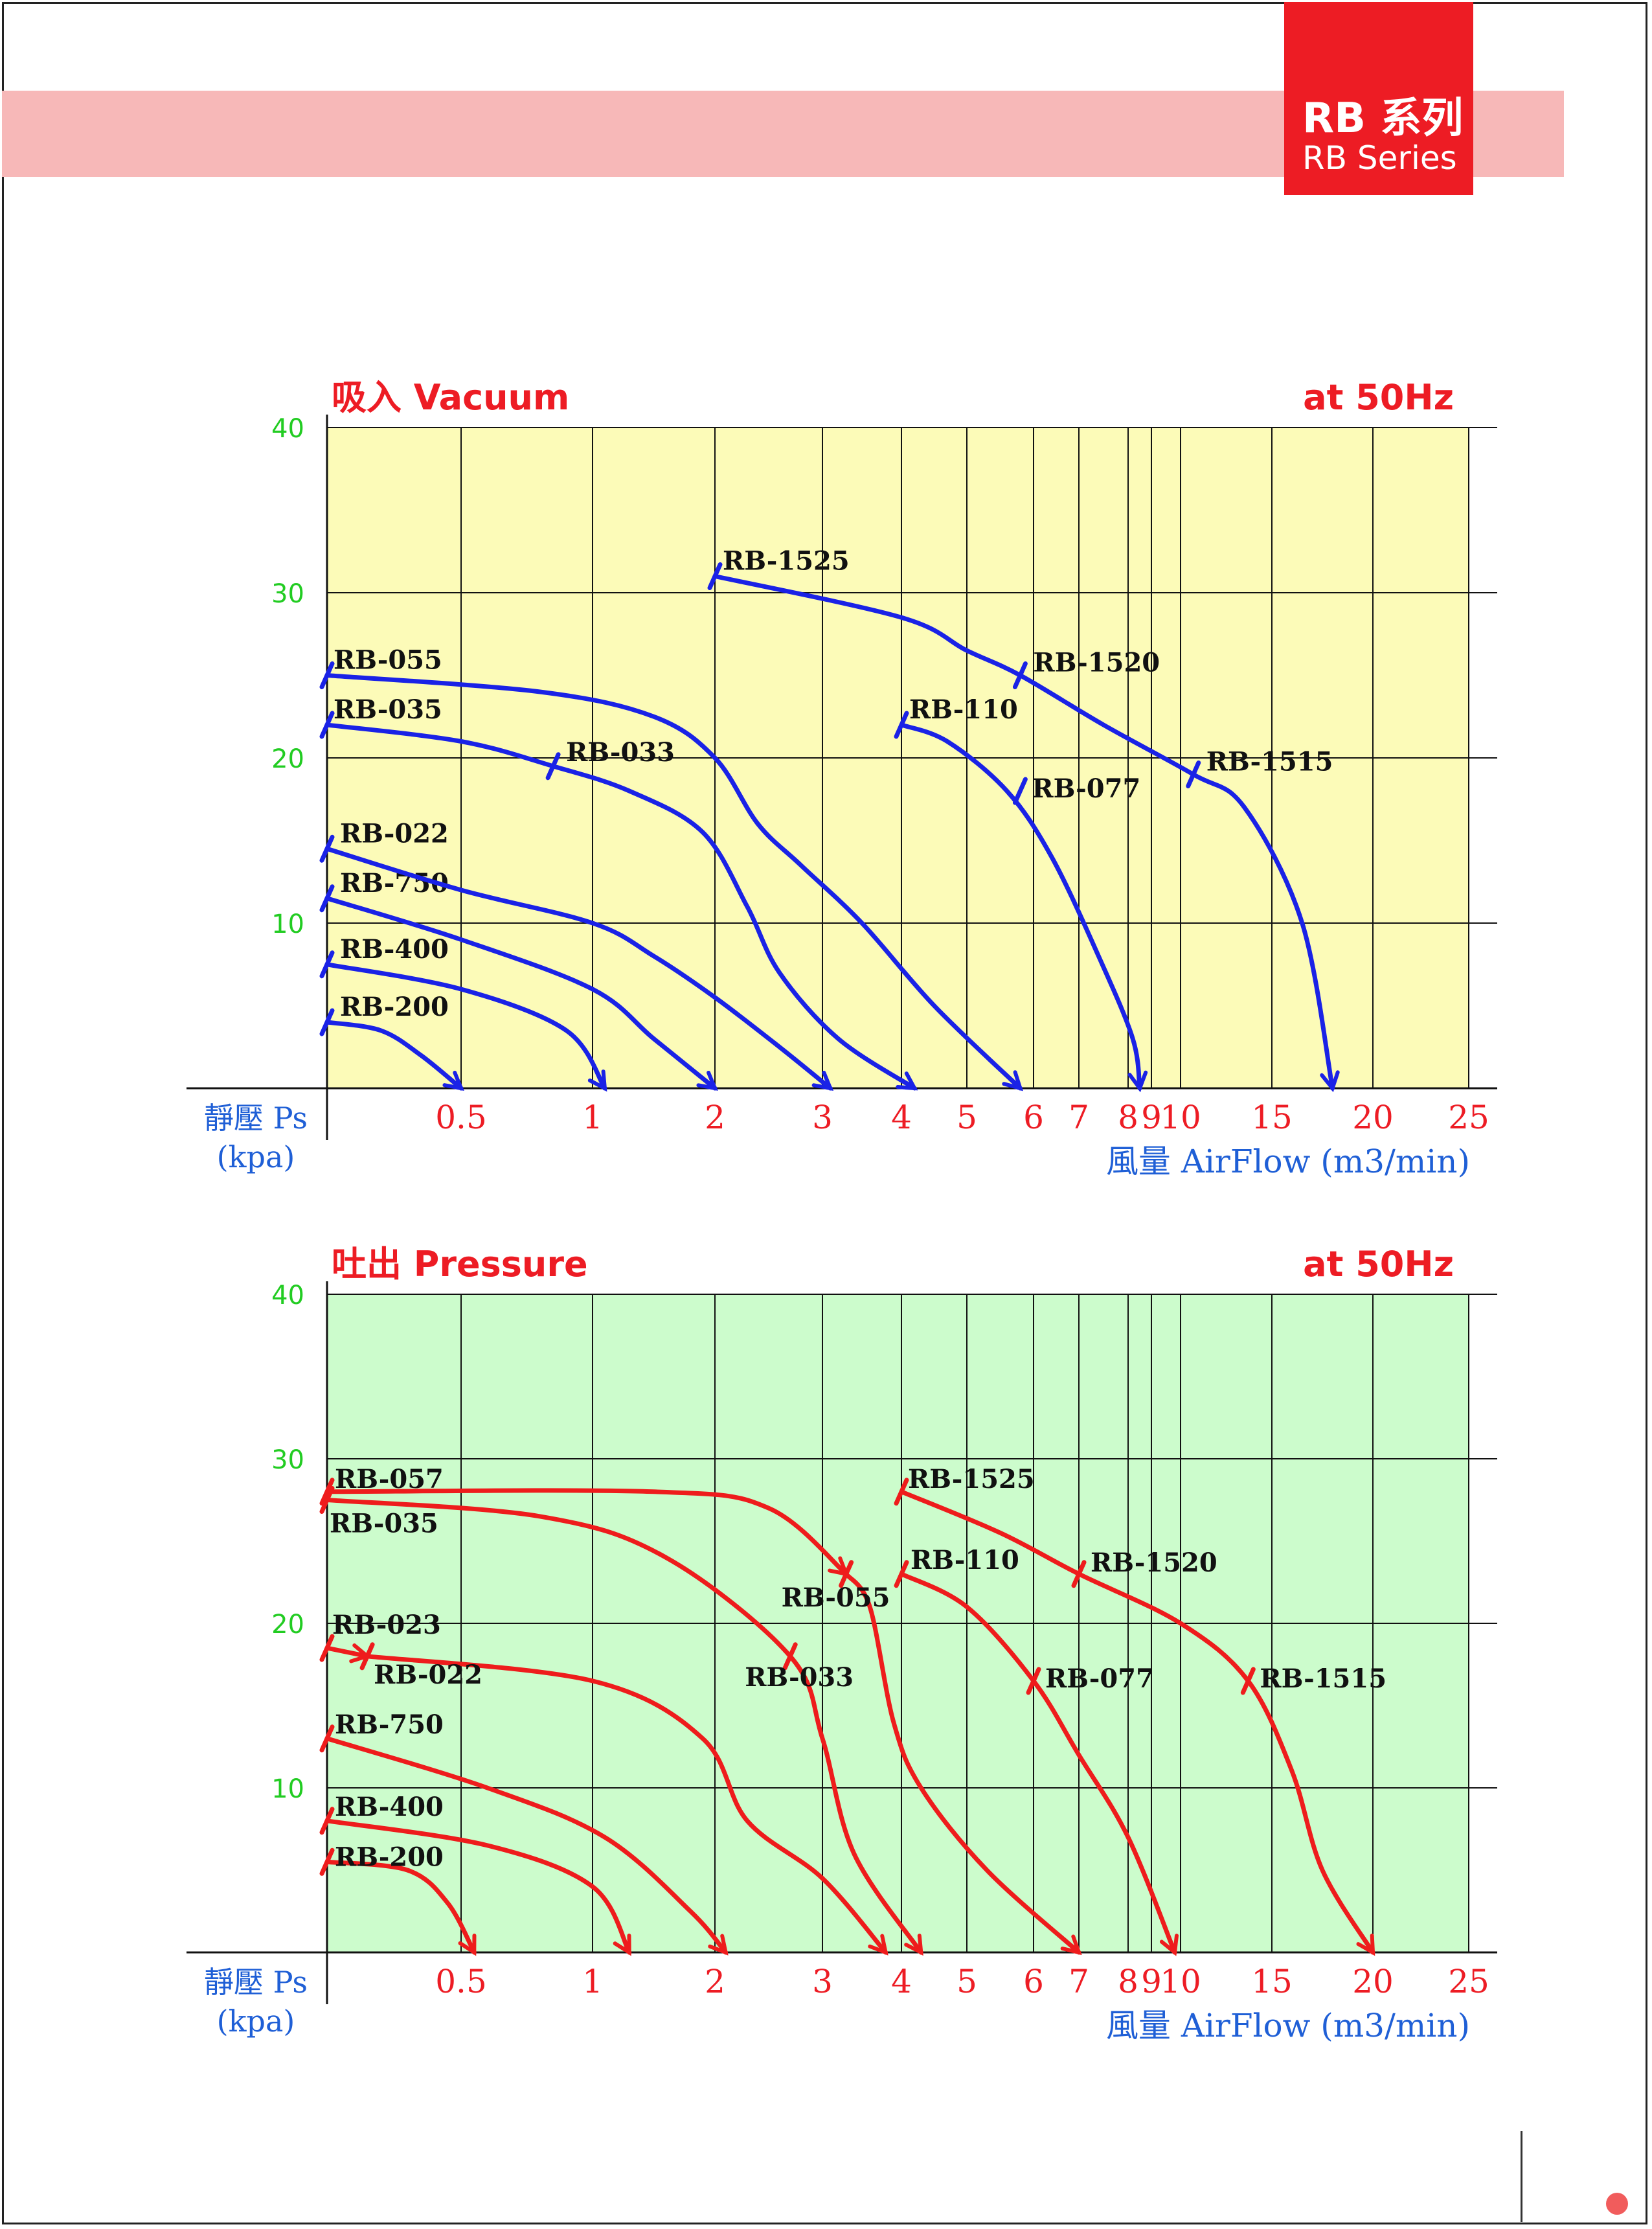 This screenshot has height=2229, width=1652. I want to click on chart-subtitle: at 50Hz, so click(1378, 1264).